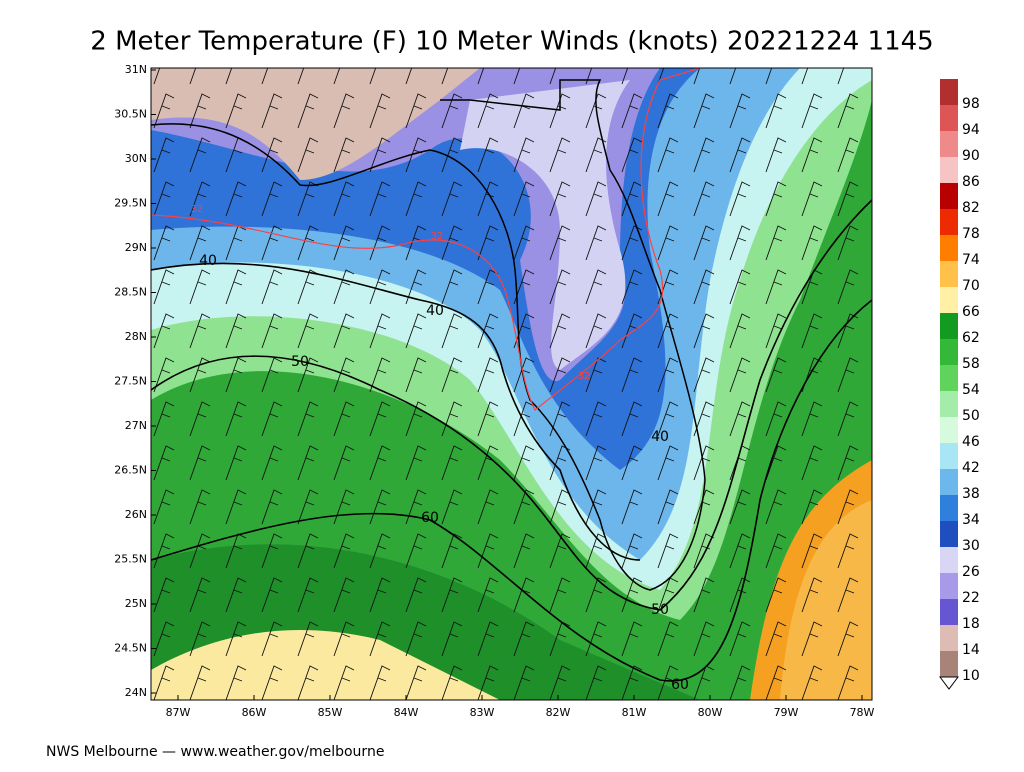  Describe the element at coordinates (971, 442) in the screenshot. I see `colorbar-label: 46` at that location.